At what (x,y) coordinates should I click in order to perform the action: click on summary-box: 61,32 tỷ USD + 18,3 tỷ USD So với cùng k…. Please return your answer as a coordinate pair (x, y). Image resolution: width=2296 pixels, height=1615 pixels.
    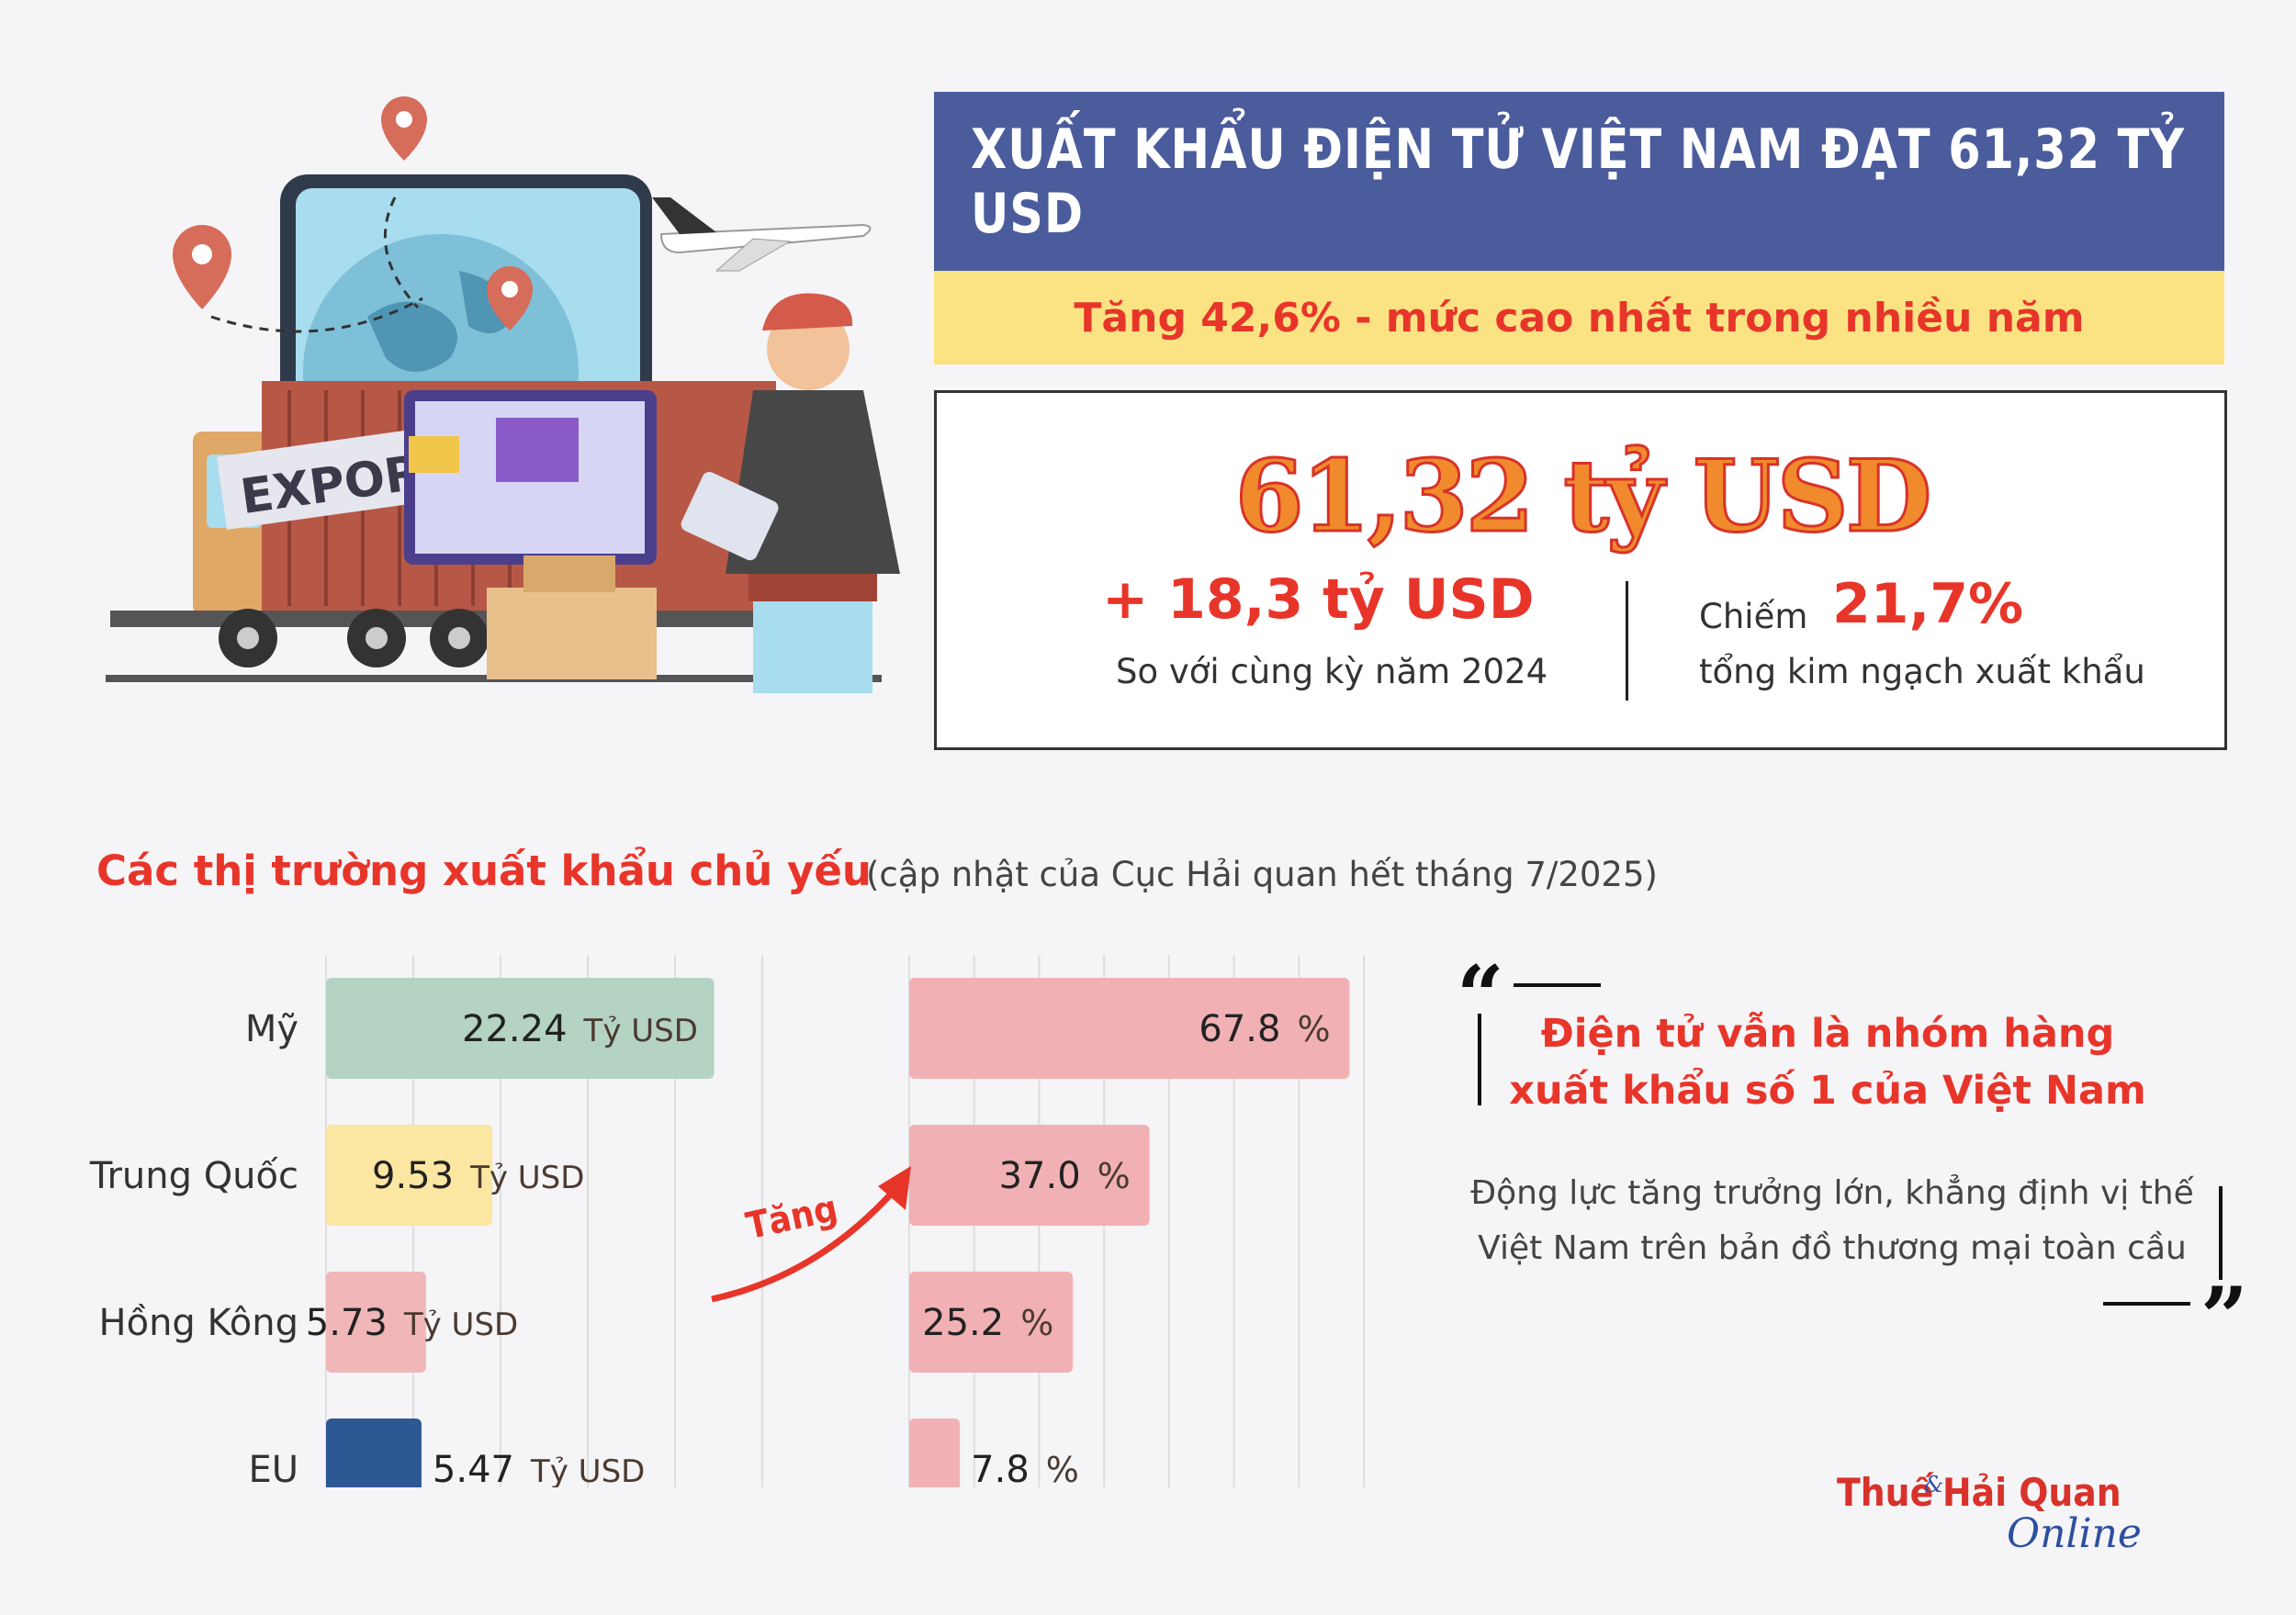
    Looking at the image, I should click on (1580, 570).